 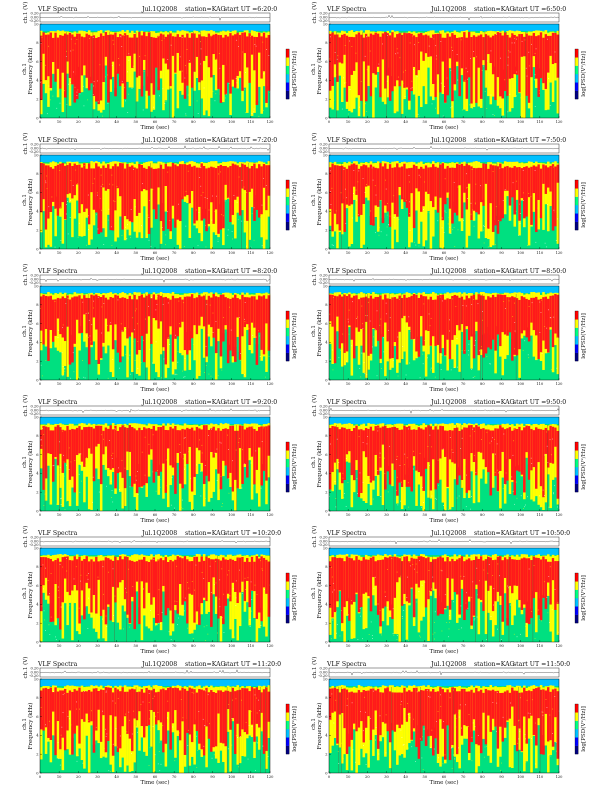 What do you see at coordinates (326, 174) in the screenshot?
I see `y-tick-label: 8` at bounding box center [326, 174].